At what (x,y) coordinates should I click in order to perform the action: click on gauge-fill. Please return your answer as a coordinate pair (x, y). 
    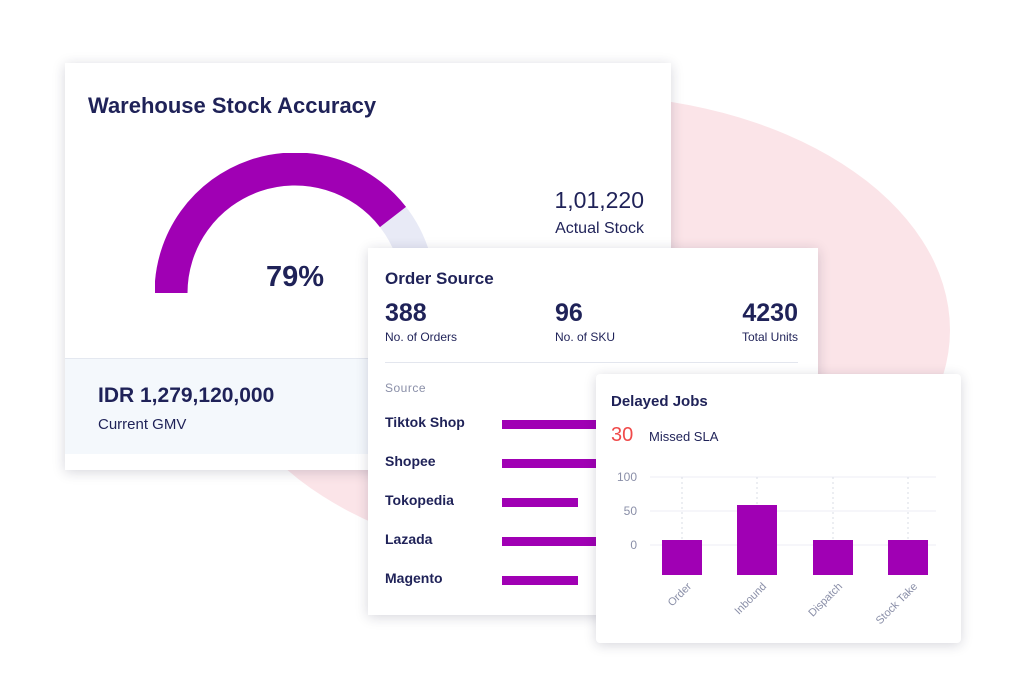
    Looking at the image, I should click on (281, 223).